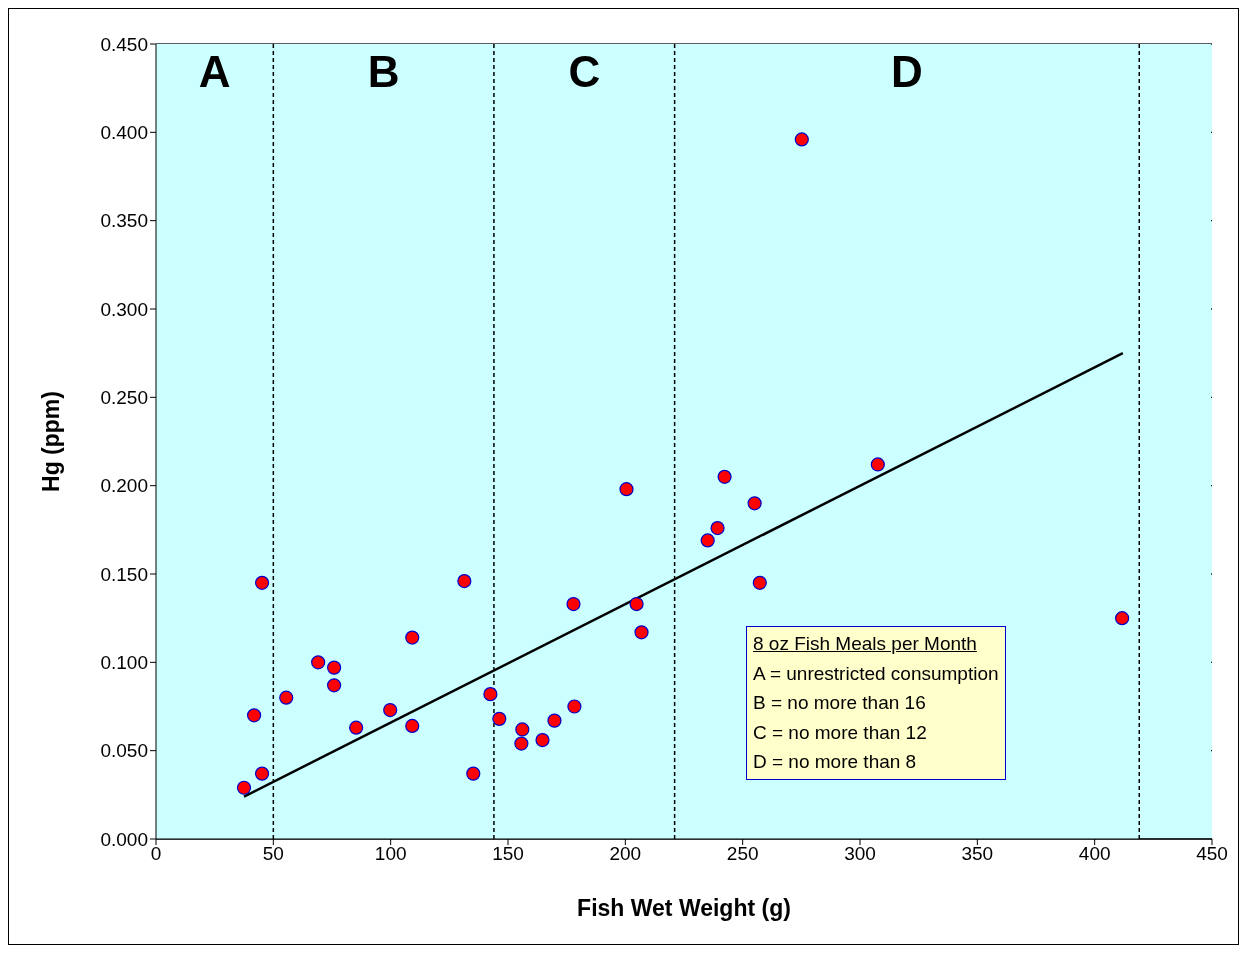 This screenshot has height=953, width=1245. Describe the element at coordinates (865, 644) in the screenshot. I see `annotation: 8 oz Fish Meals per Month` at that location.